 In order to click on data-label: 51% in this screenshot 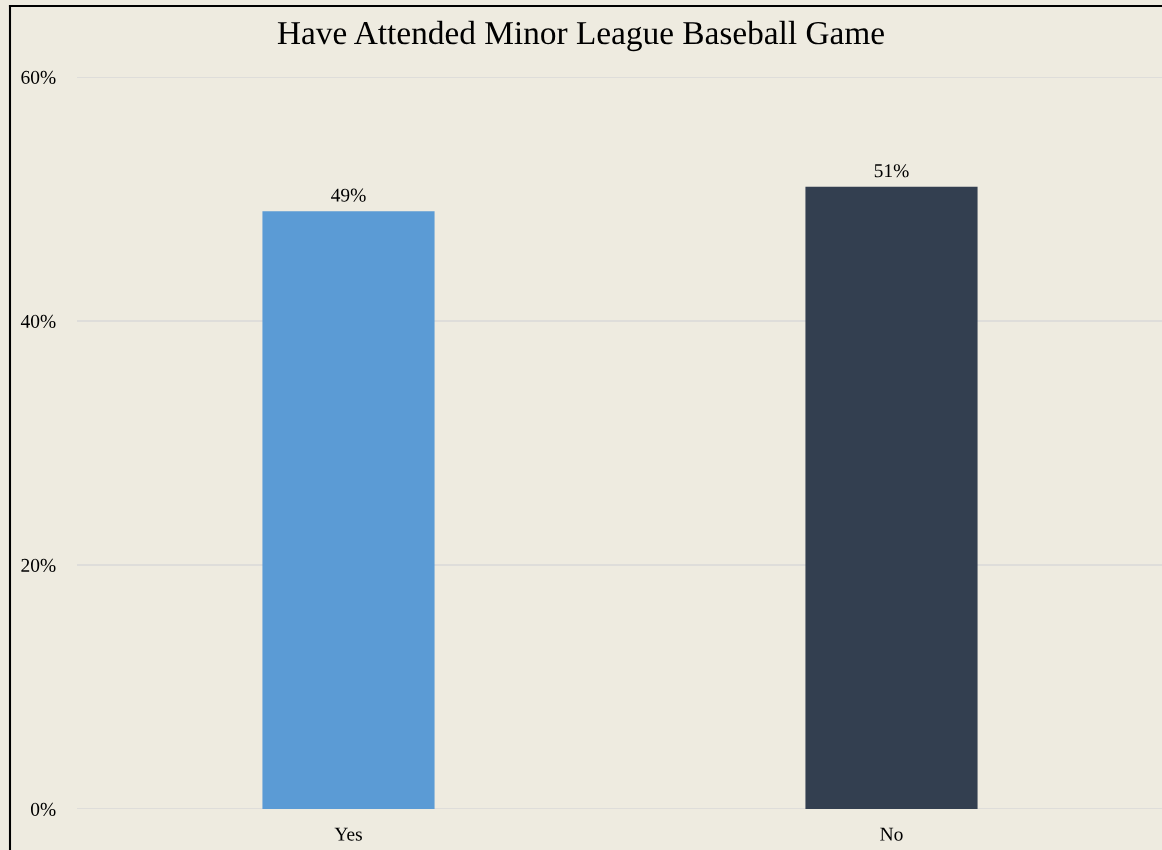, I will do `click(891, 171)`.